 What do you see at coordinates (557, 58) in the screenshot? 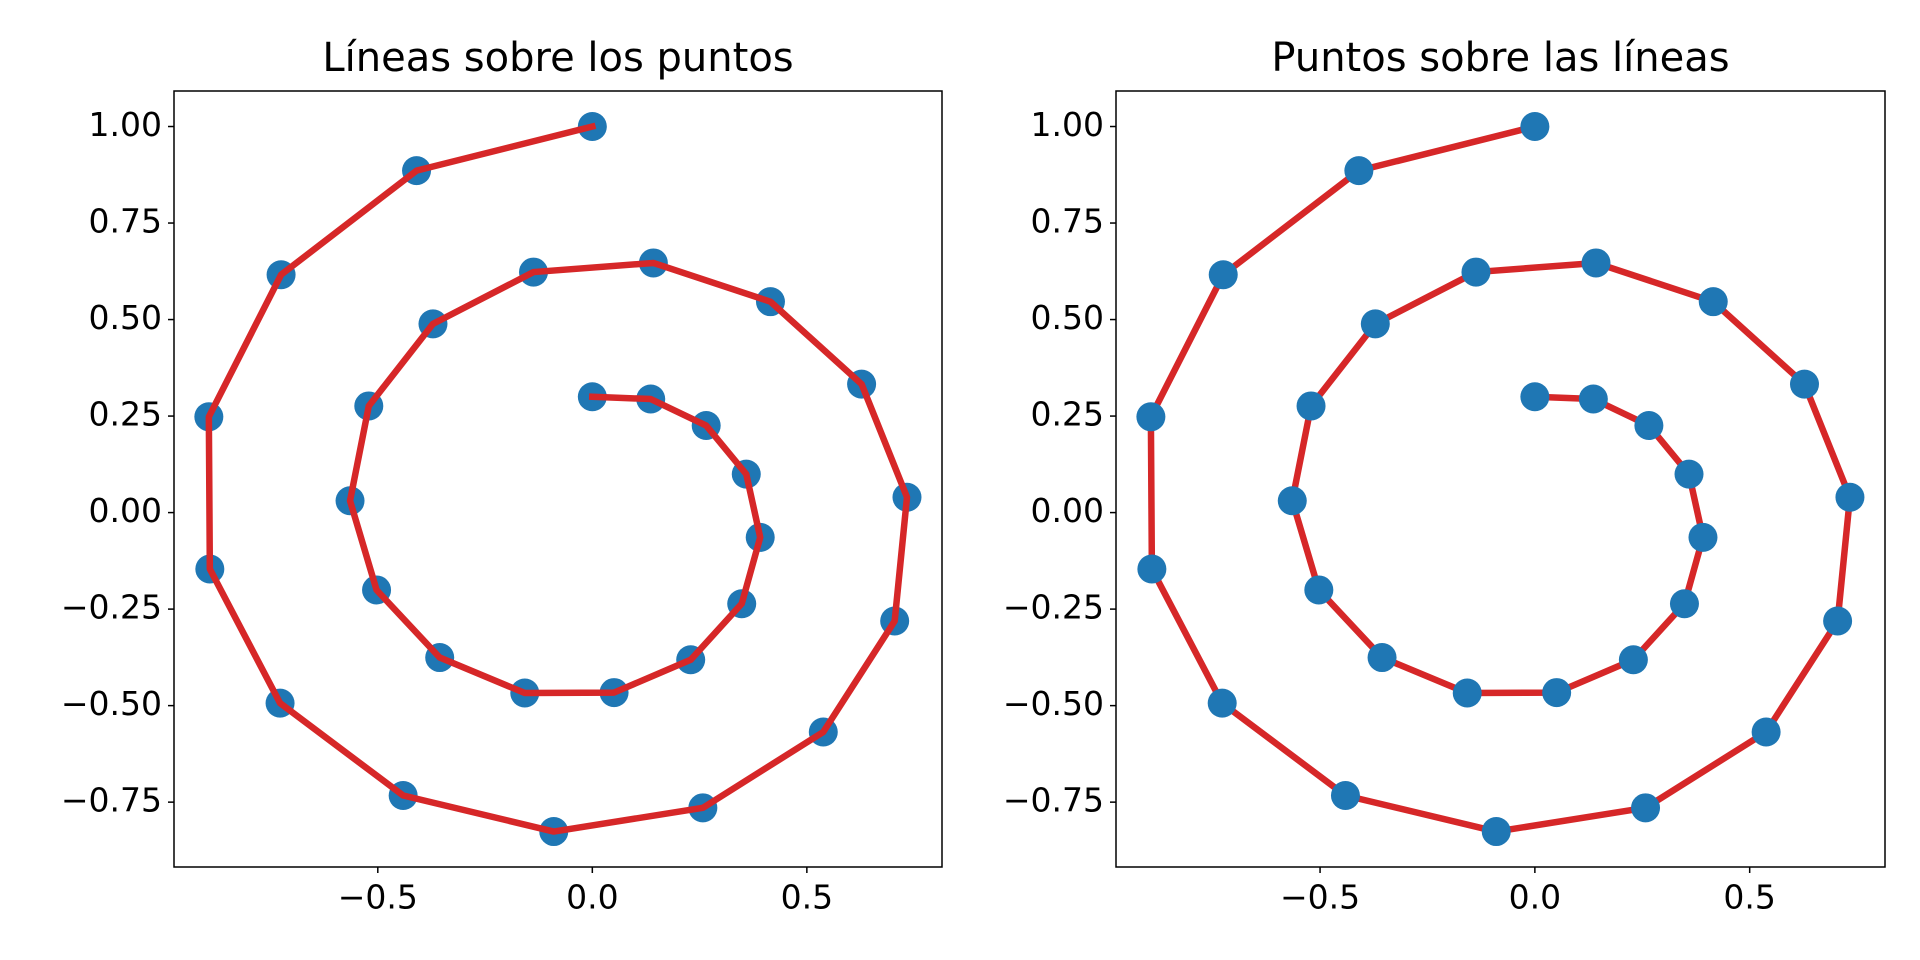
I see `chart-title: Líneas sobre los puntos` at bounding box center [557, 58].